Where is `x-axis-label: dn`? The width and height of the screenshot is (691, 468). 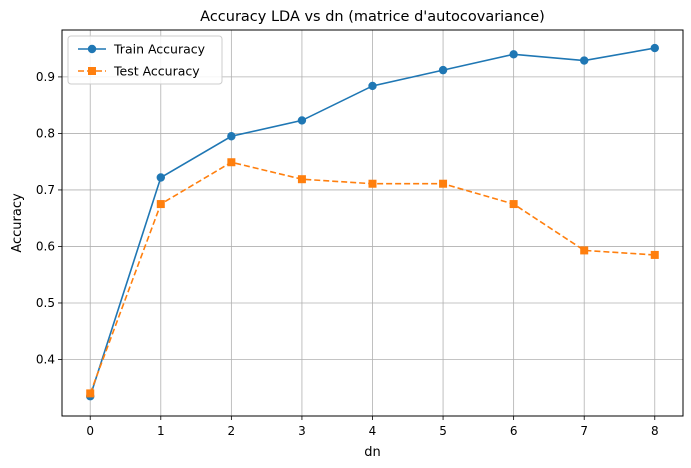
x-axis-label: dn is located at coordinates (372, 452).